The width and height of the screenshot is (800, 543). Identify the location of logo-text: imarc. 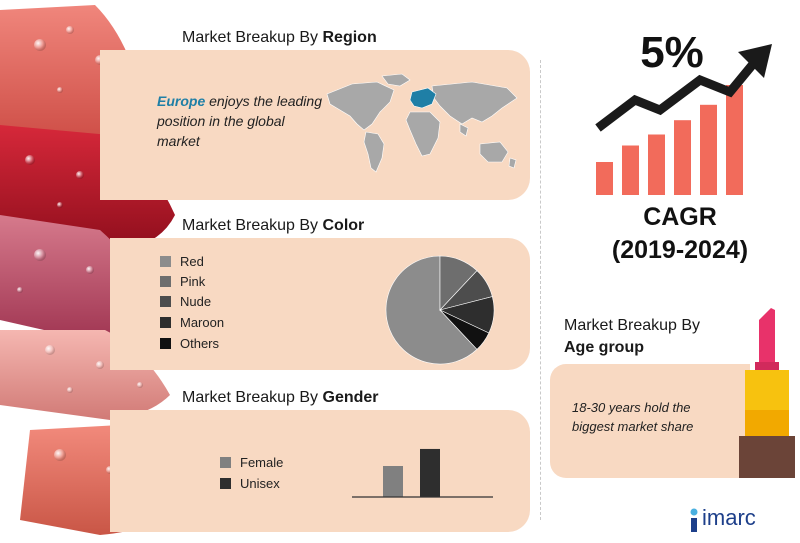
(729, 517).